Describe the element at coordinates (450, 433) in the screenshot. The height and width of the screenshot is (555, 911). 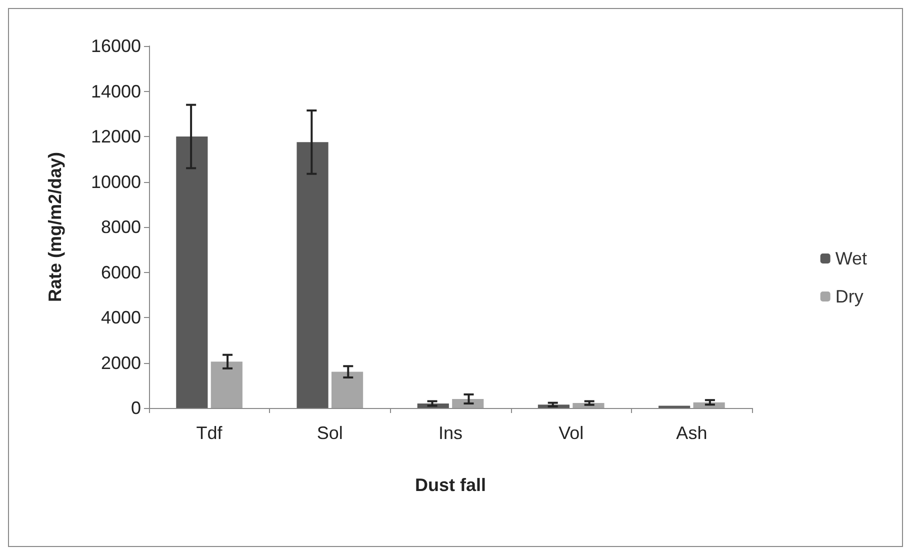
I see `x-tick-label: Ins` at that location.